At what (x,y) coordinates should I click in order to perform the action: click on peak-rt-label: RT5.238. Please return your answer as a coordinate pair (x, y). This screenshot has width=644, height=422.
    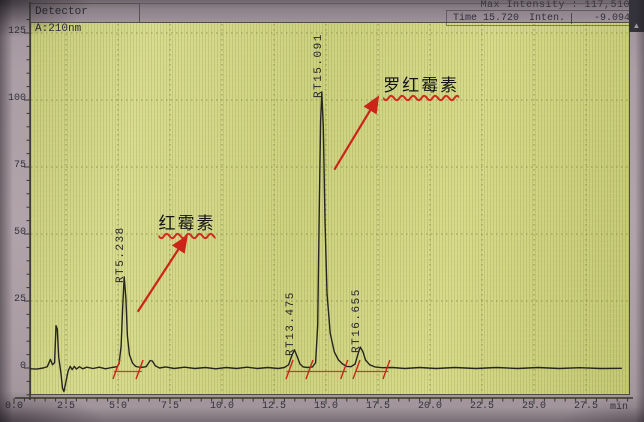
    Looking at the image, I should click on (121, 254).